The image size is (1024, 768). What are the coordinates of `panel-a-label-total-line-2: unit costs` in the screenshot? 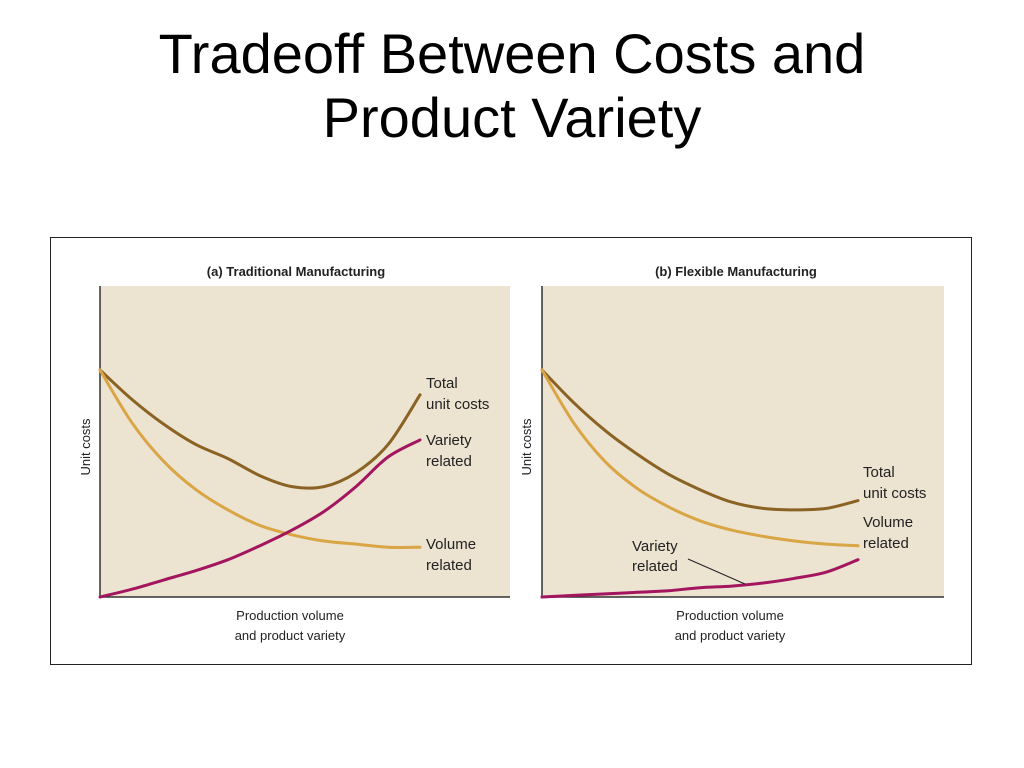 It's located at (457, 404).